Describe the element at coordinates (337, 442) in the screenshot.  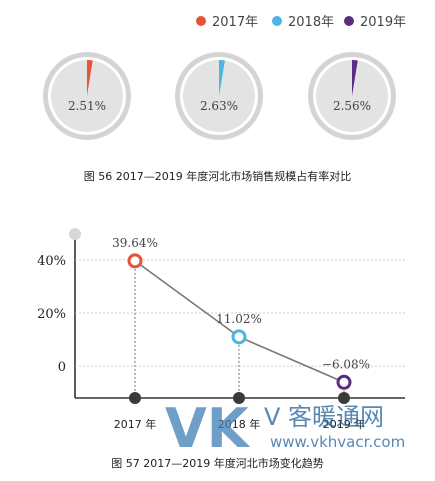
I see `watermark-url: www.vkhvacr.com` at that location.